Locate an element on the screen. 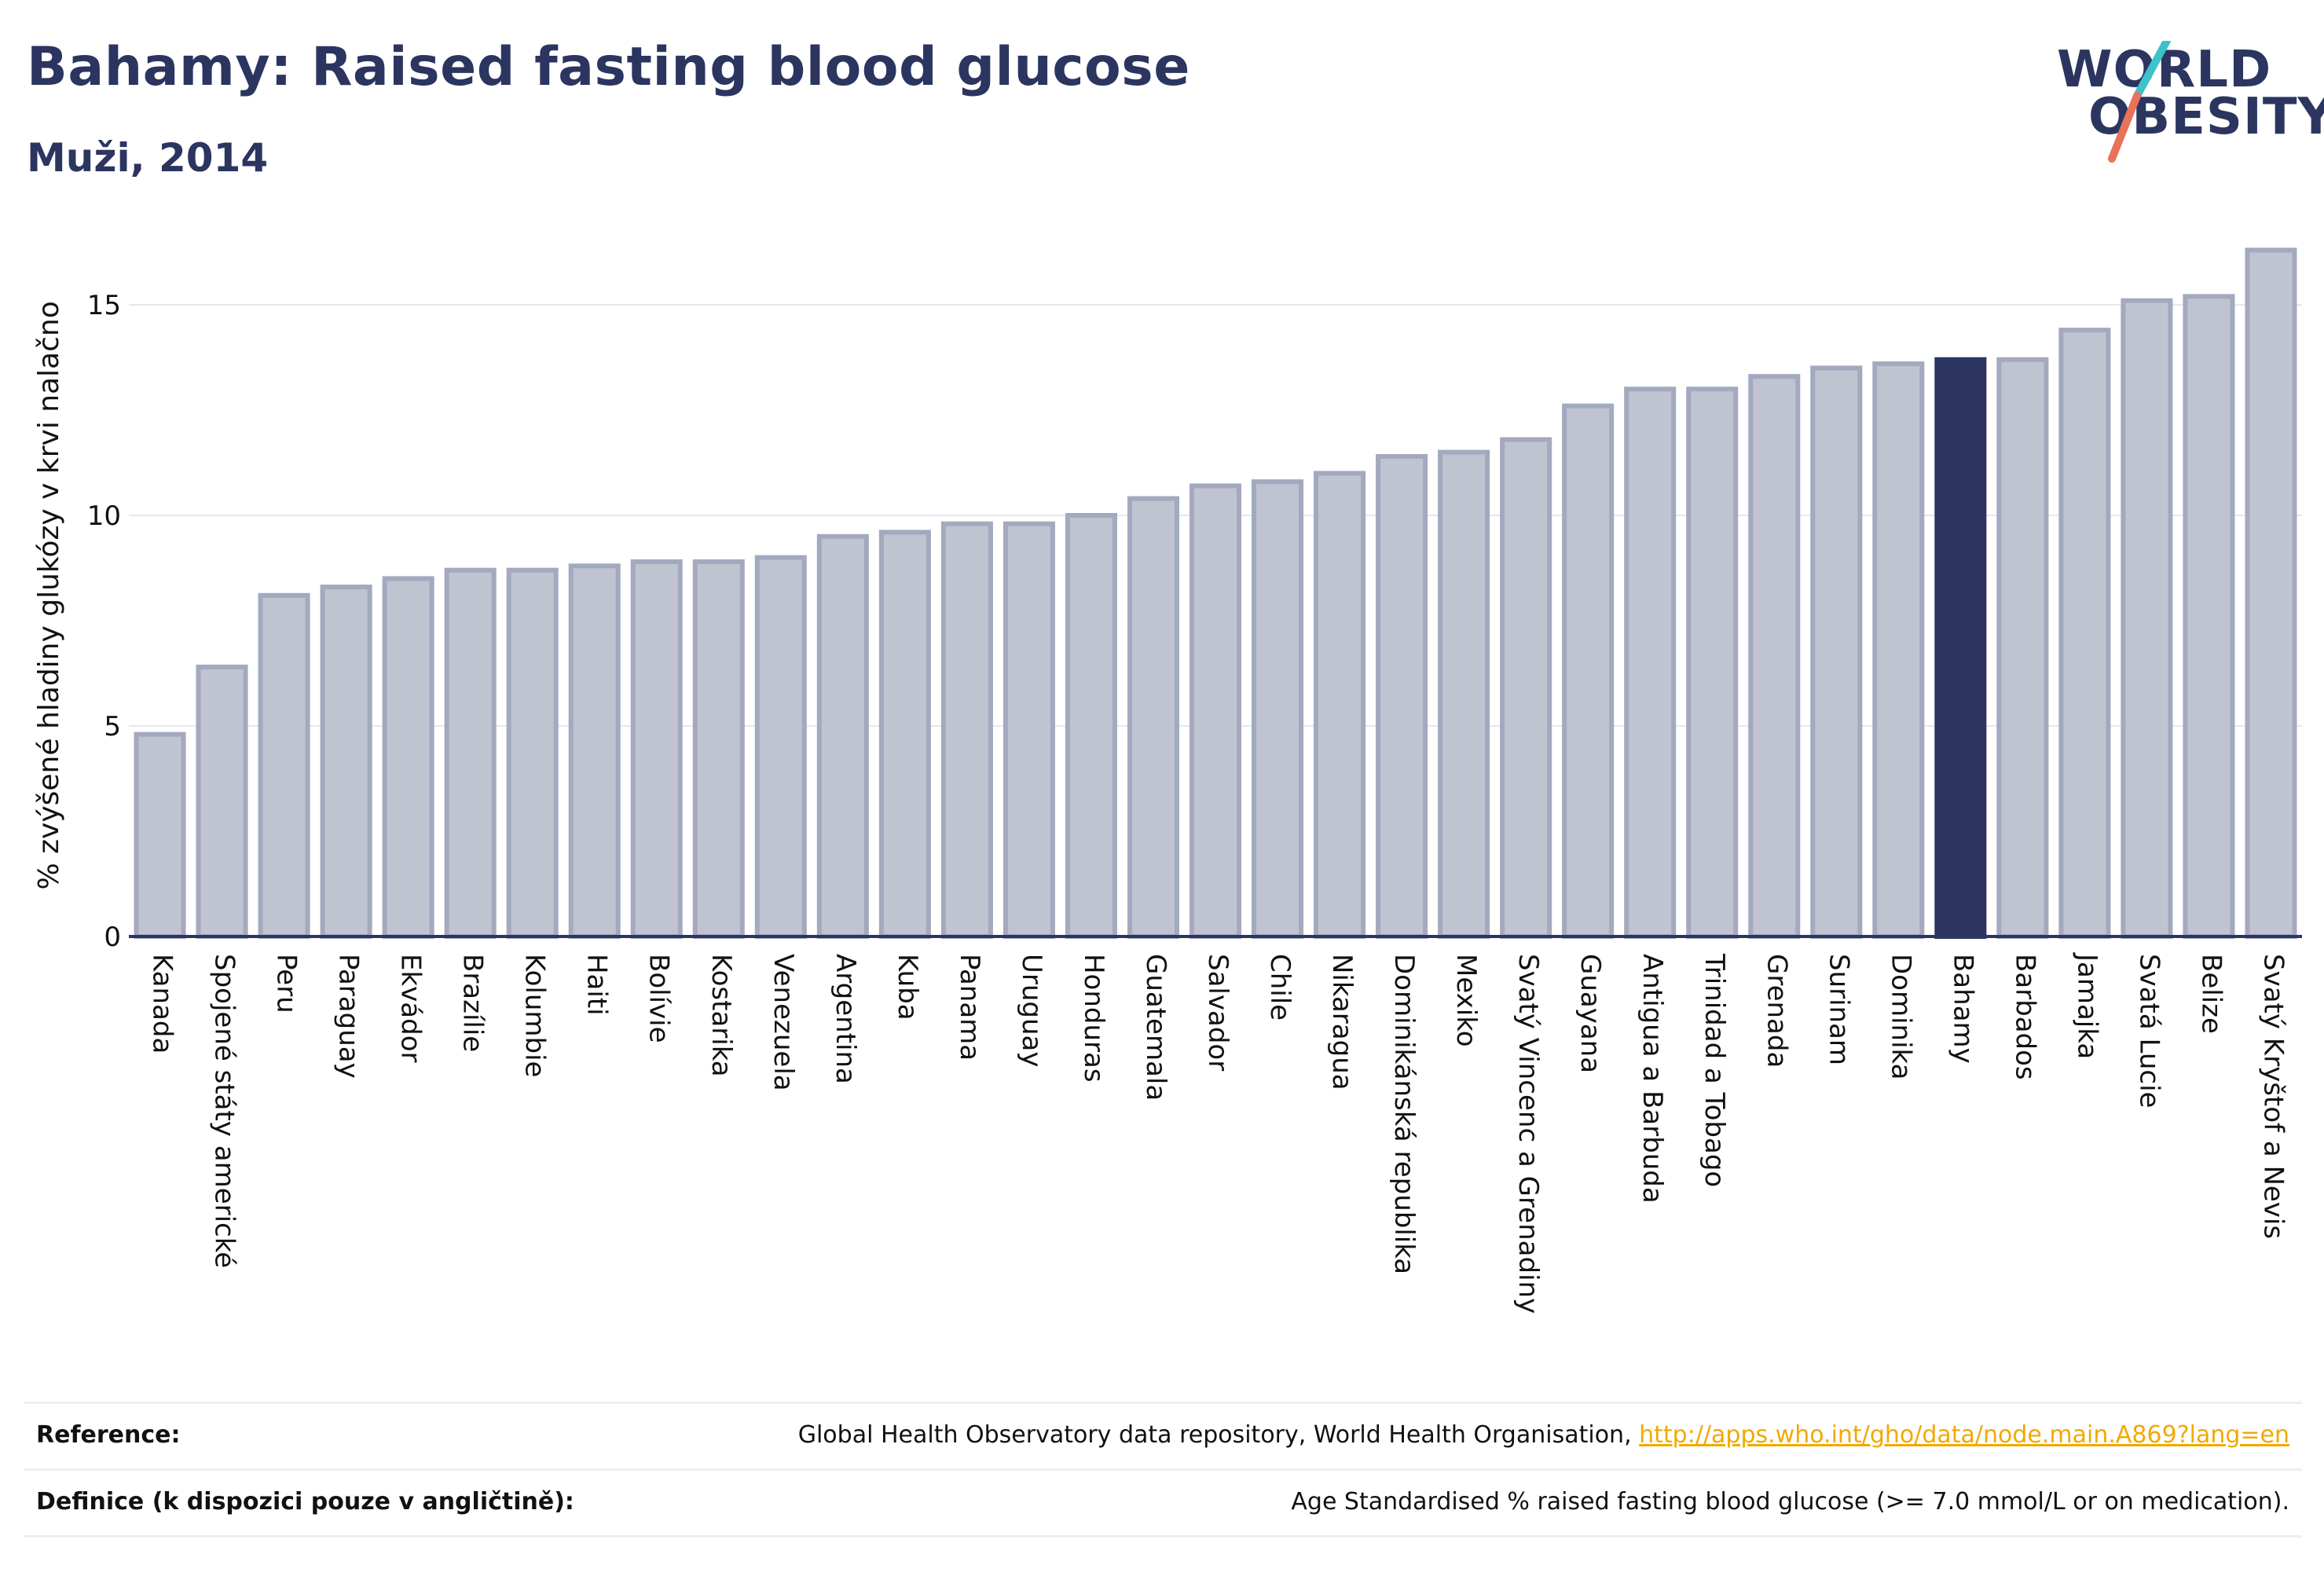  x-tick-label: Salvador is located at coordinates (1217, 1012).